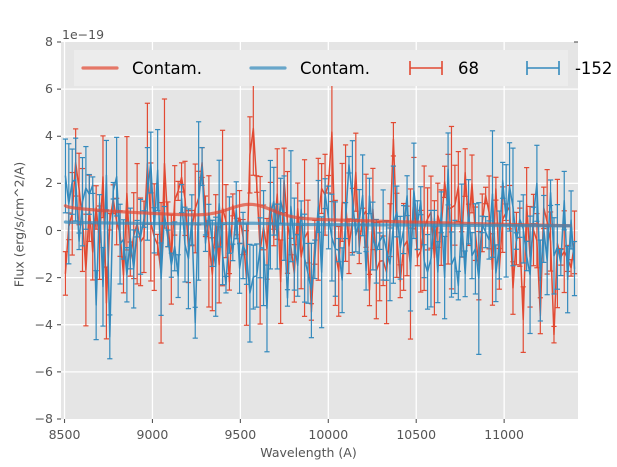 The width and height of the screenshot is (617, 467). I want to click on chart-legend: Contam. Contam. 68 -152, so click(343, 68).